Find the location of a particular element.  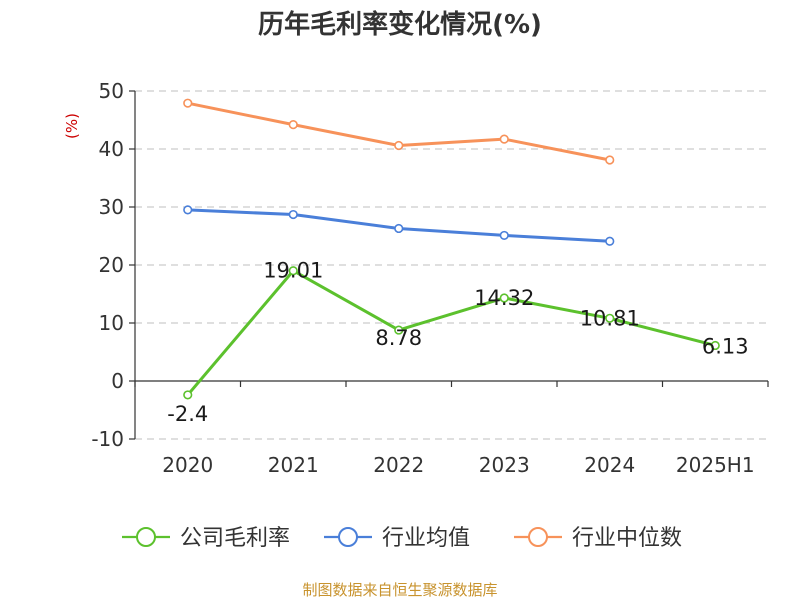

data-label: 14.32 is located at coordinates (504, 298).